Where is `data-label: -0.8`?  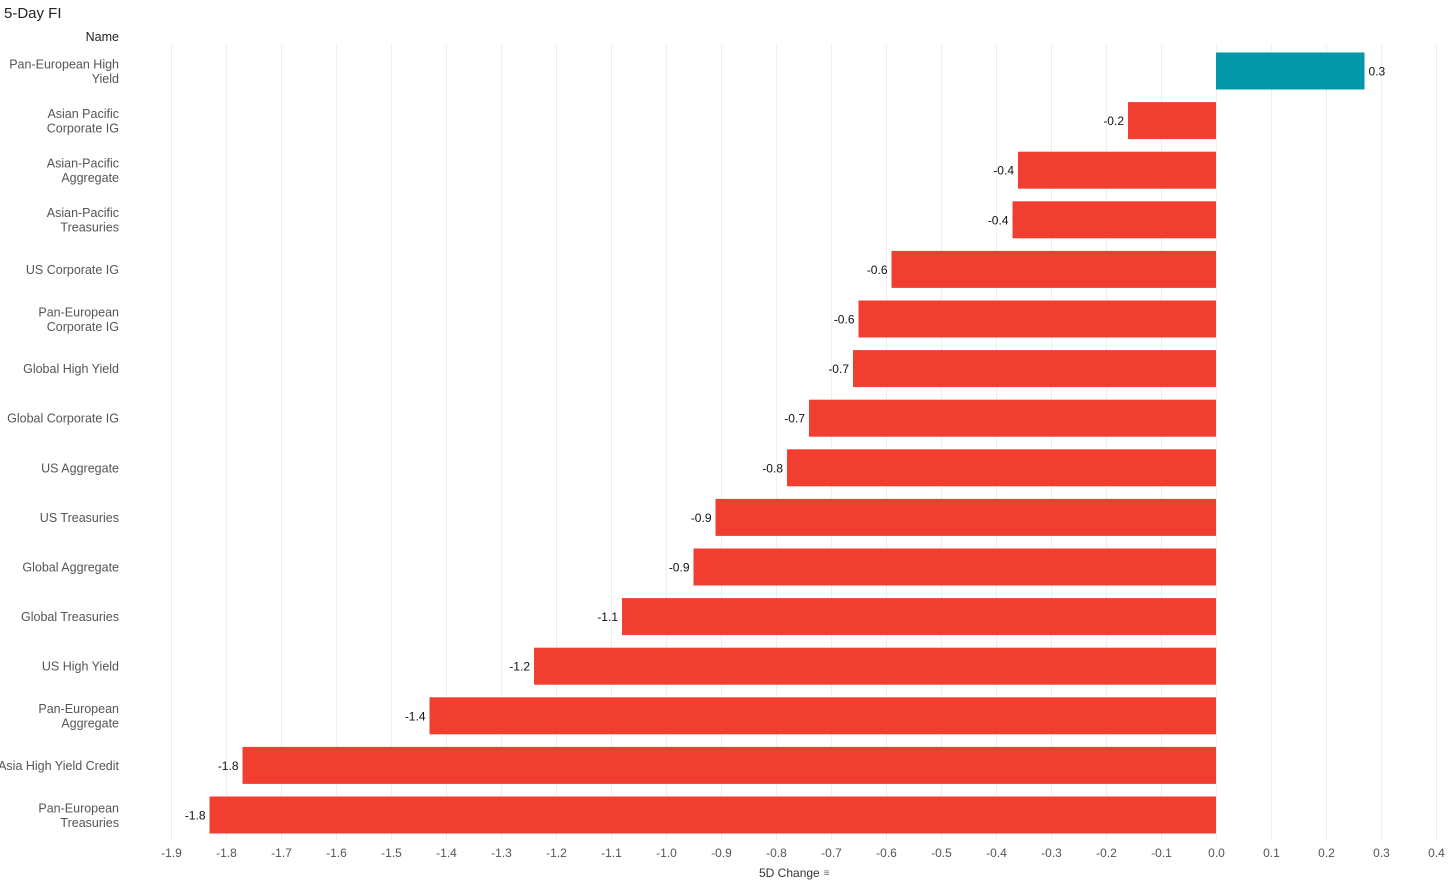 data-label: -0.8 is located at coordinates (772, 468).